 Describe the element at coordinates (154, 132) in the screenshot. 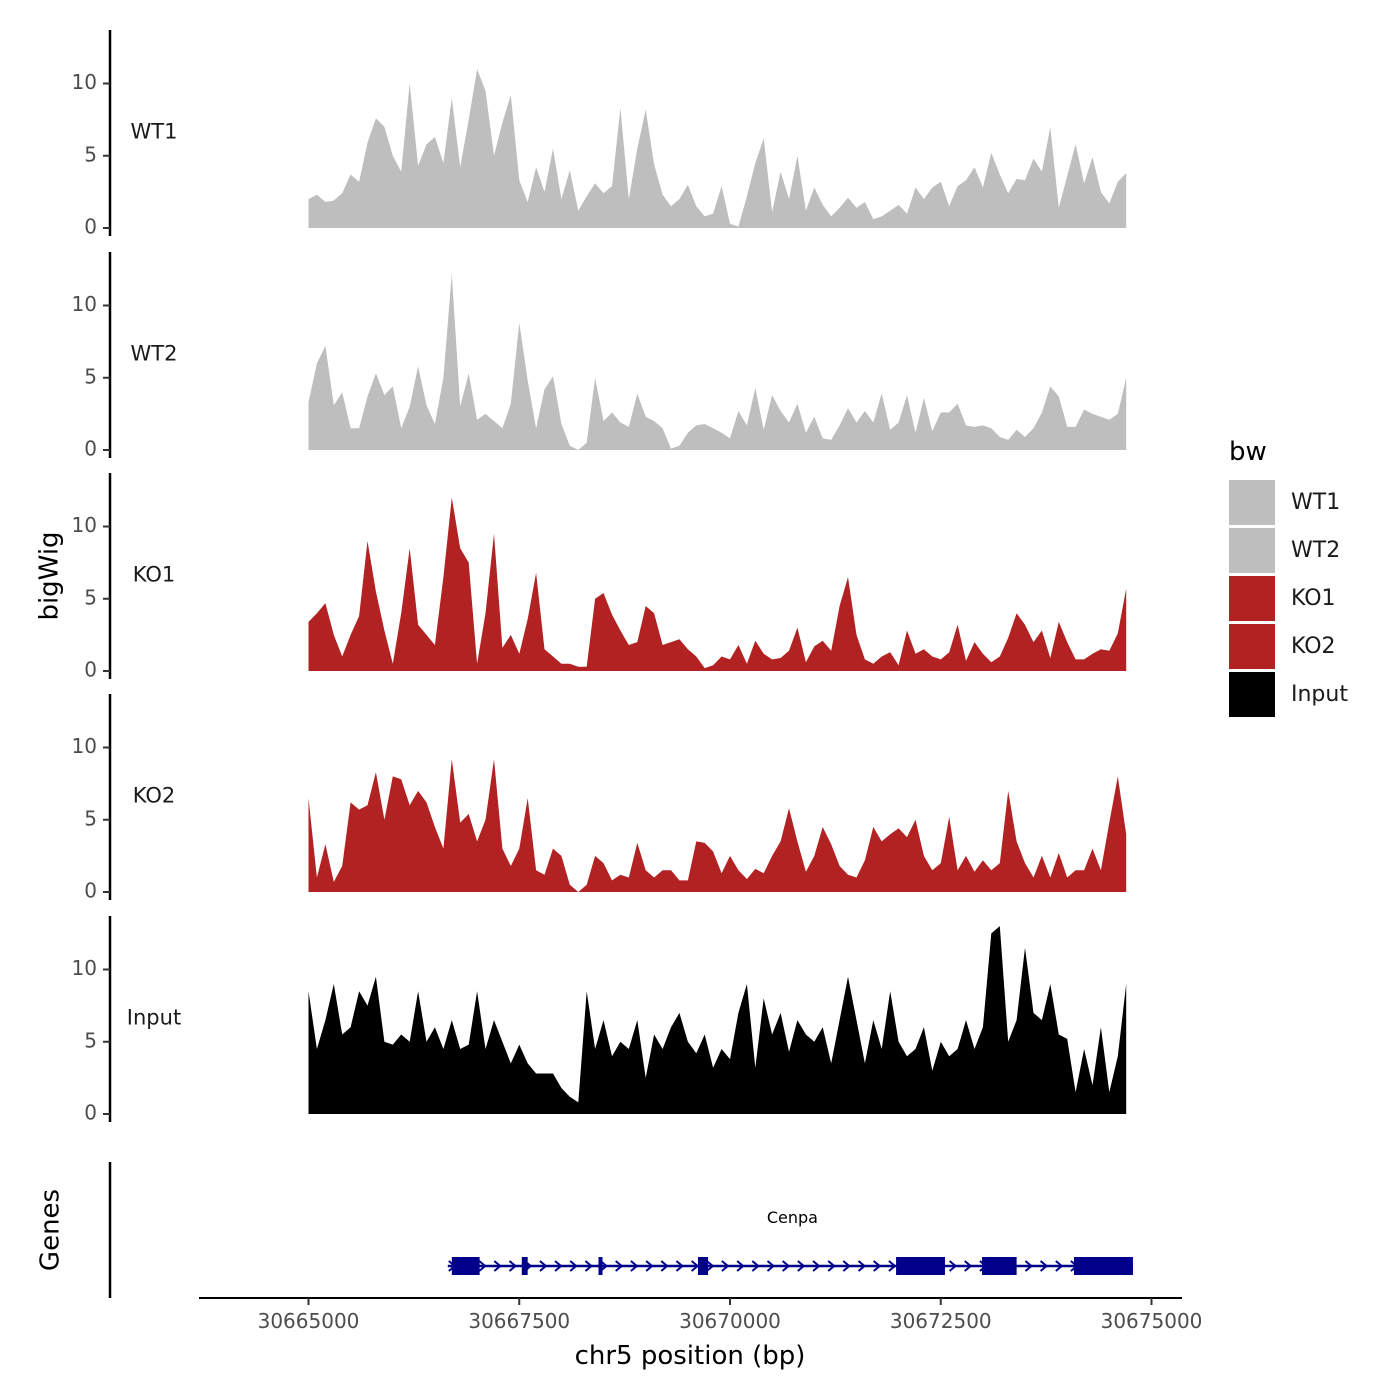

I see `track-label: WT1` at that location.